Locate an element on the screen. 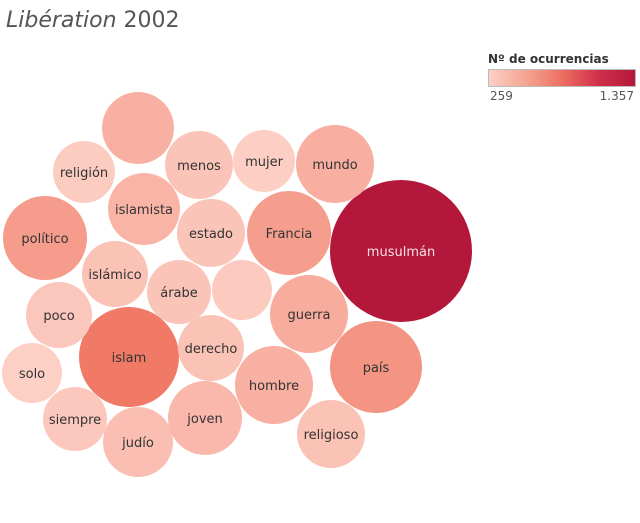 This screenshot has width=640, height=523. bubble-label-islámico: islámico is located at coordinates (114, 275).